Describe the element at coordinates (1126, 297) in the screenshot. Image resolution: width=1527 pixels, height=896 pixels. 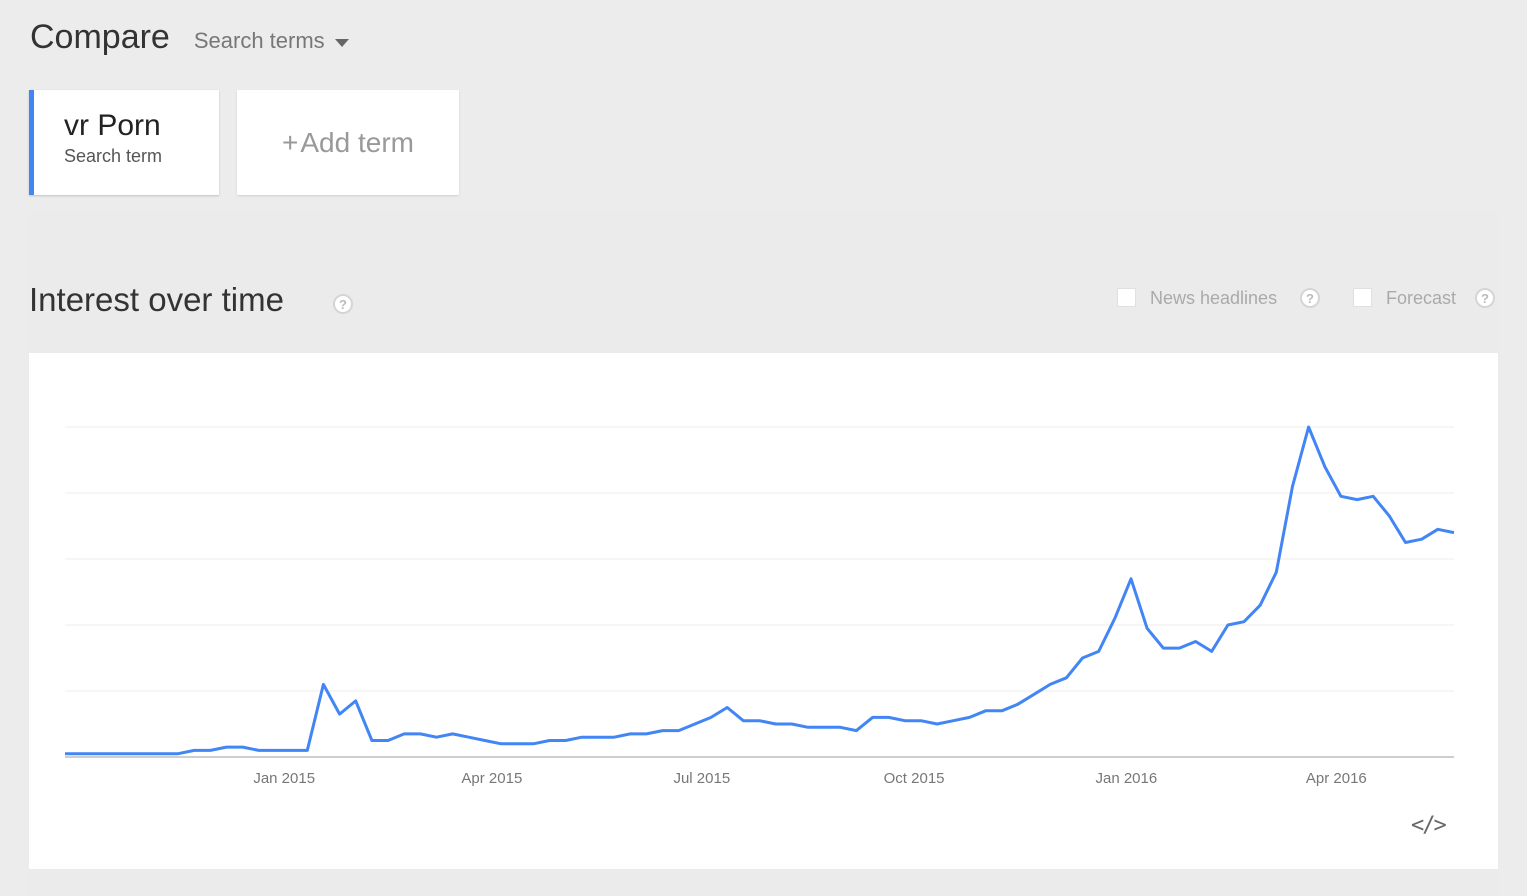
I see `news-headlines-checkbox` at that location.